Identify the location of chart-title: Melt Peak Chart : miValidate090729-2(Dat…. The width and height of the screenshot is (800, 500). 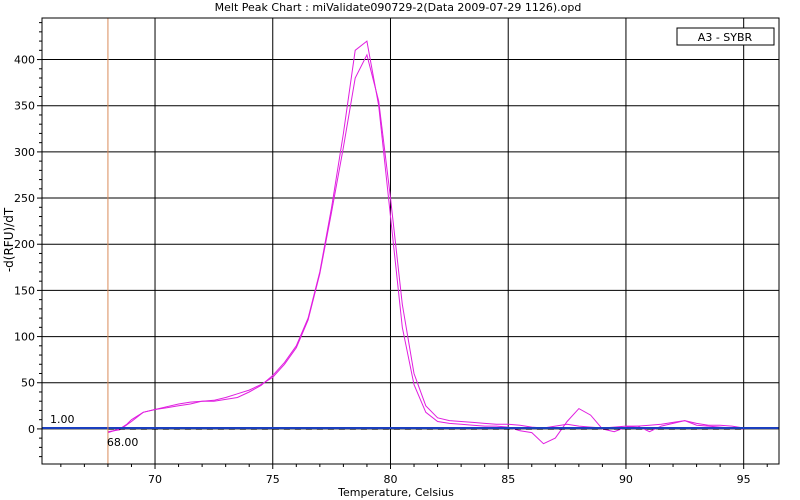
(398, 7).